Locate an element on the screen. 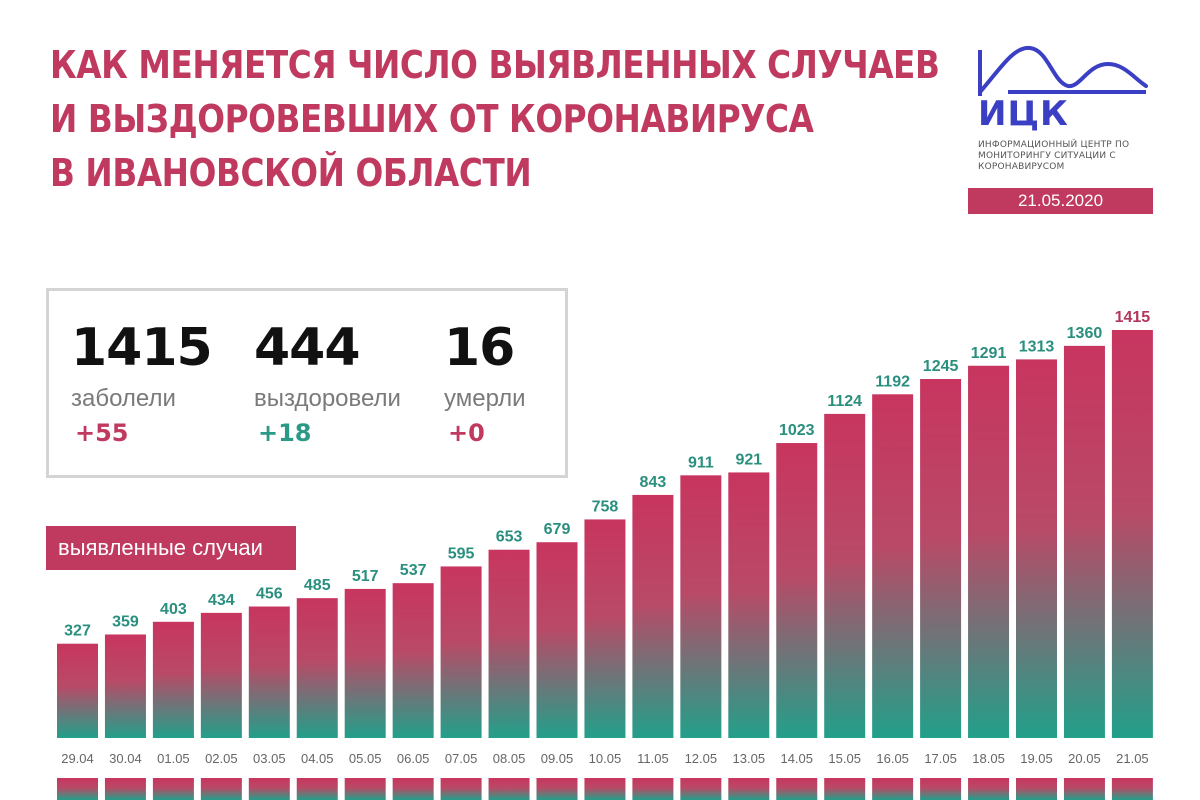 The height and width of the screenshot is (800, 1200). series-label-tag: выявленные случаи is located at coordinates (171, 548).